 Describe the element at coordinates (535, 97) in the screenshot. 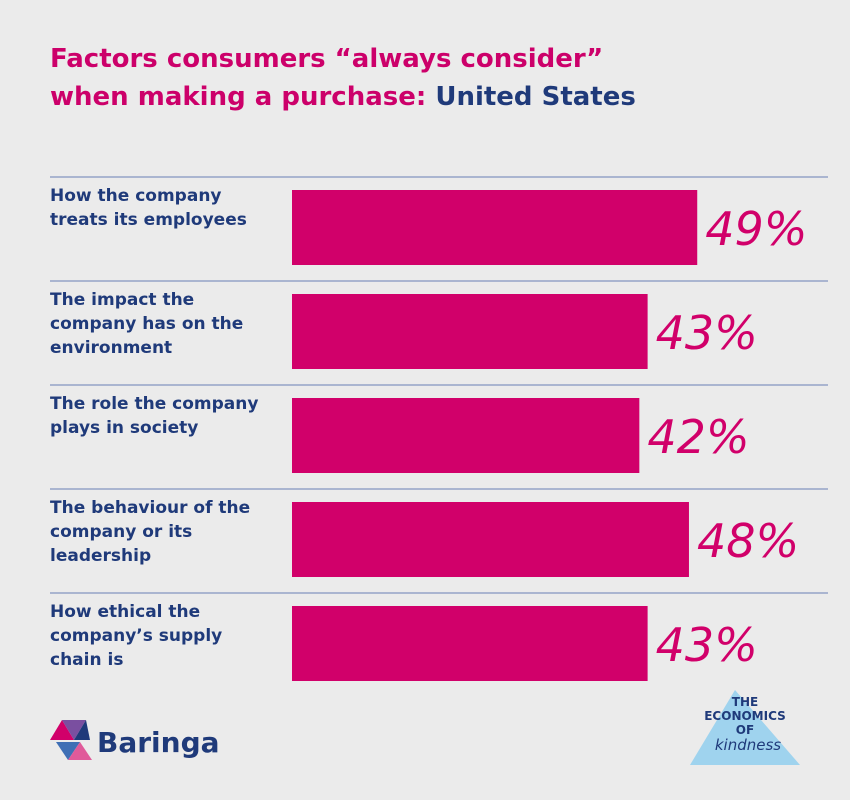

I see `title-highlight: United States` at that location.